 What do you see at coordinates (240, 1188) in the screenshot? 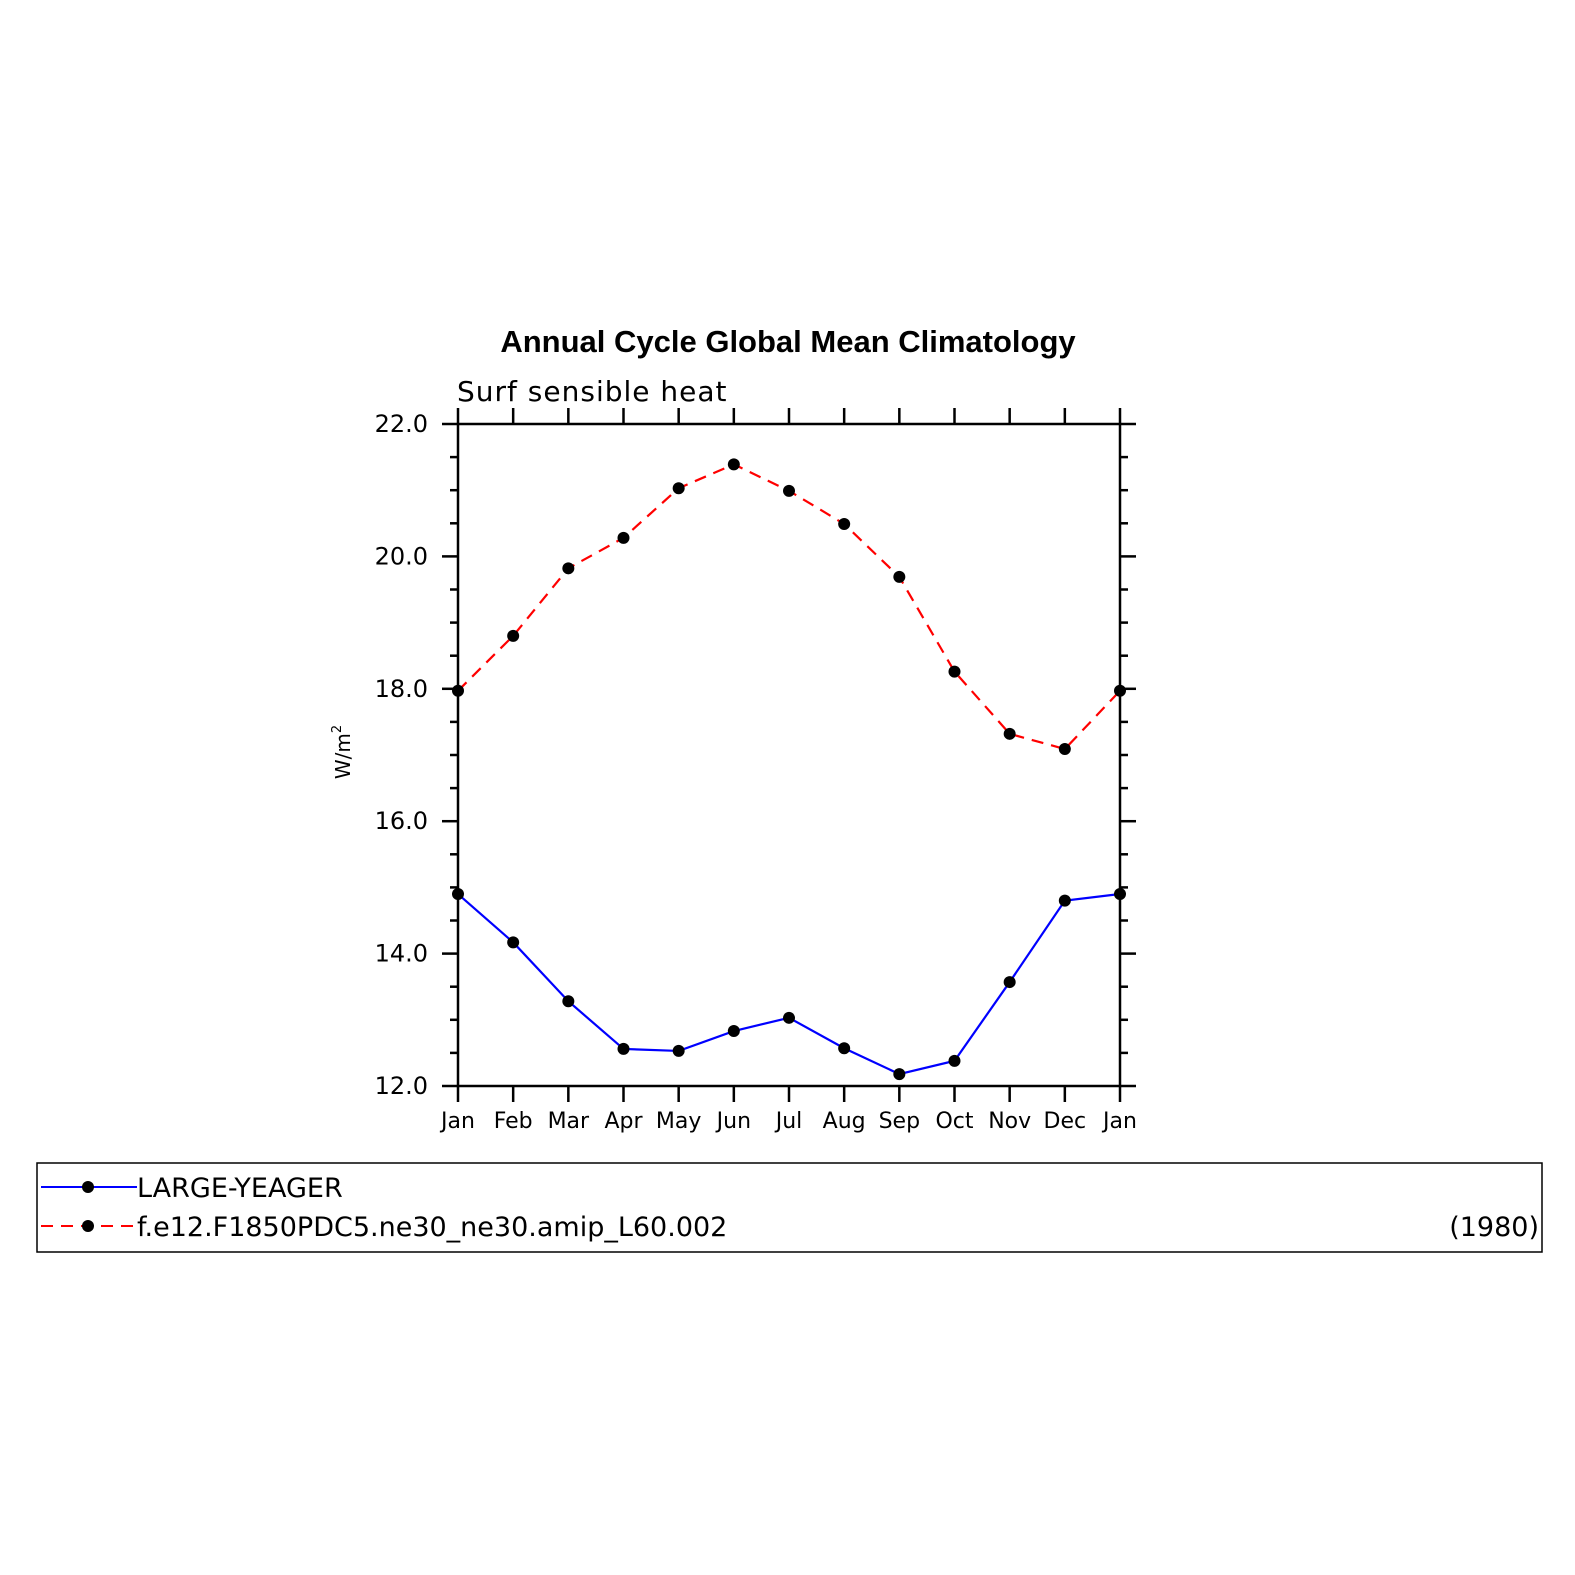
I see `legend-label-large-yeager: LARGE-YEAGER` at bounding box center [240, 1188].